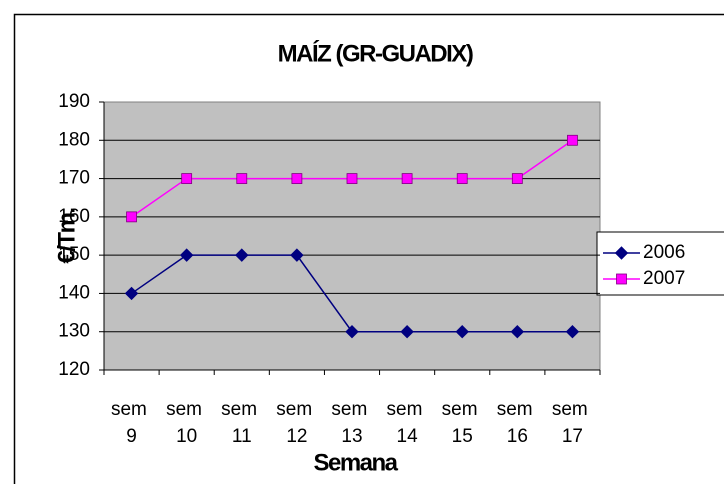 The width and height of the screenshot is (724, 484). Describe the element at coordinates (74, 101) in the screenshot. I see `y-tick-label: 190` at that location.